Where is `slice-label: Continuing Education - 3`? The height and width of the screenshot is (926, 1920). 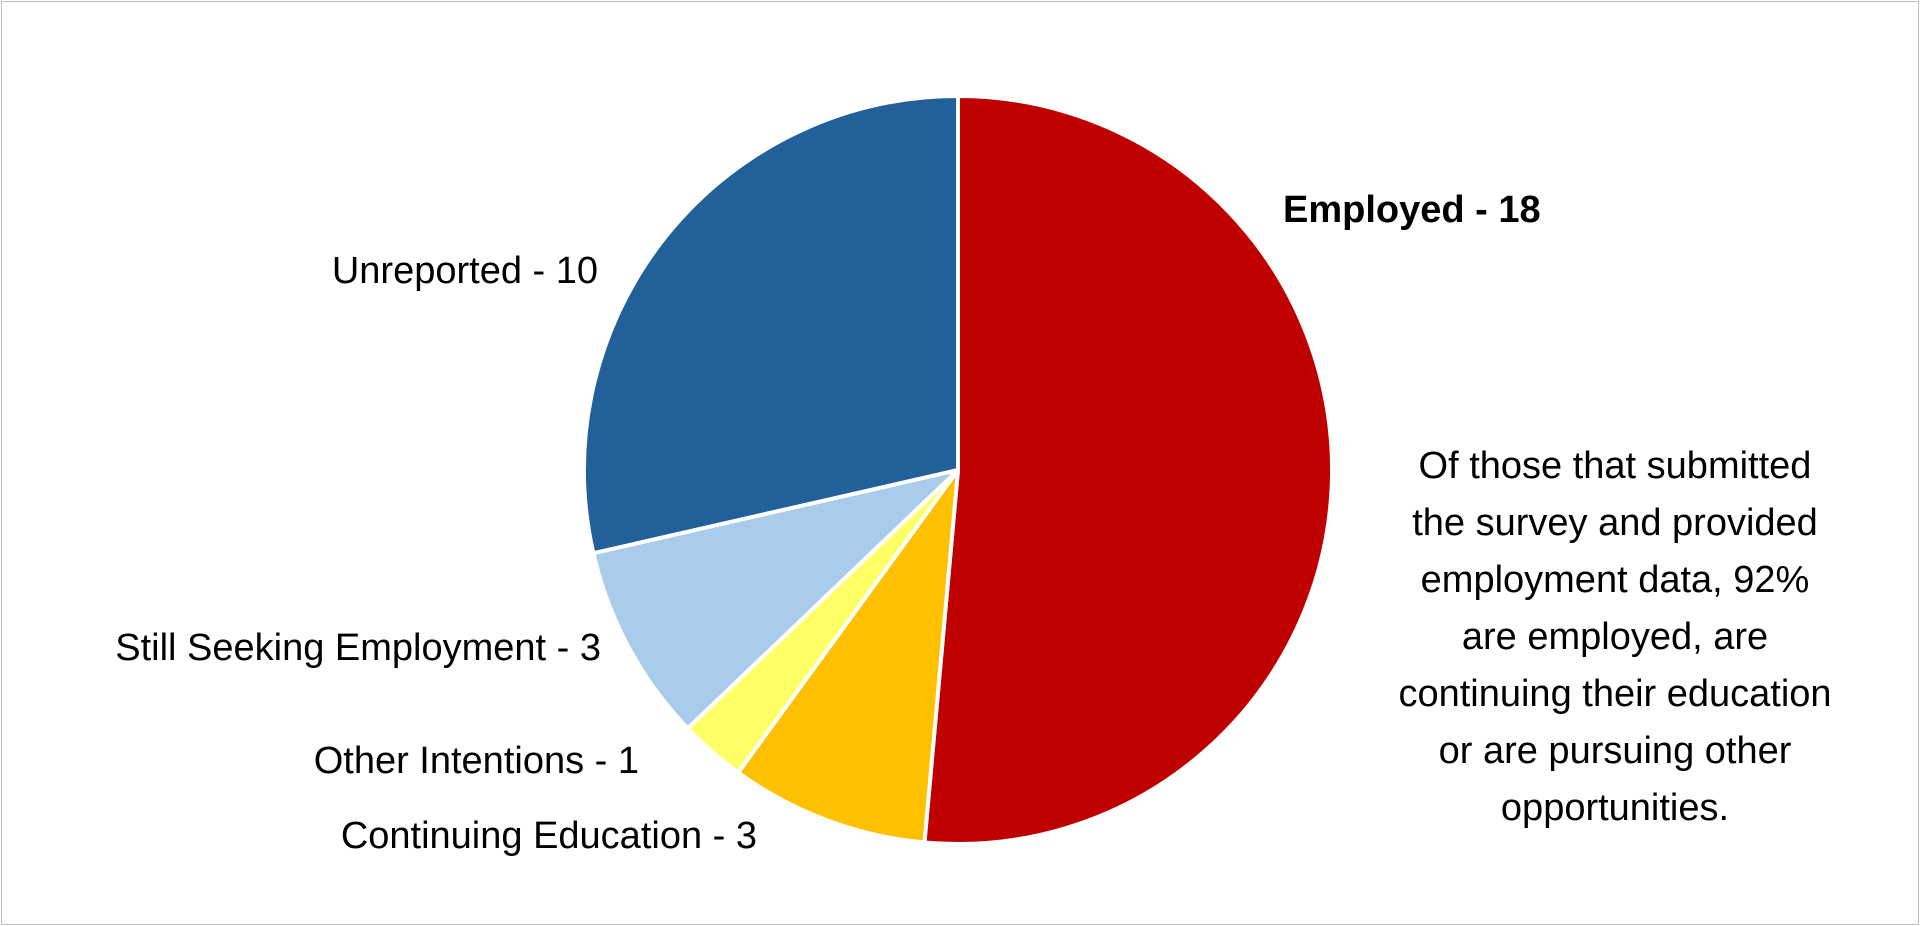 slice-label: Continuing Education - 3 is located at coordinates (549, 836).